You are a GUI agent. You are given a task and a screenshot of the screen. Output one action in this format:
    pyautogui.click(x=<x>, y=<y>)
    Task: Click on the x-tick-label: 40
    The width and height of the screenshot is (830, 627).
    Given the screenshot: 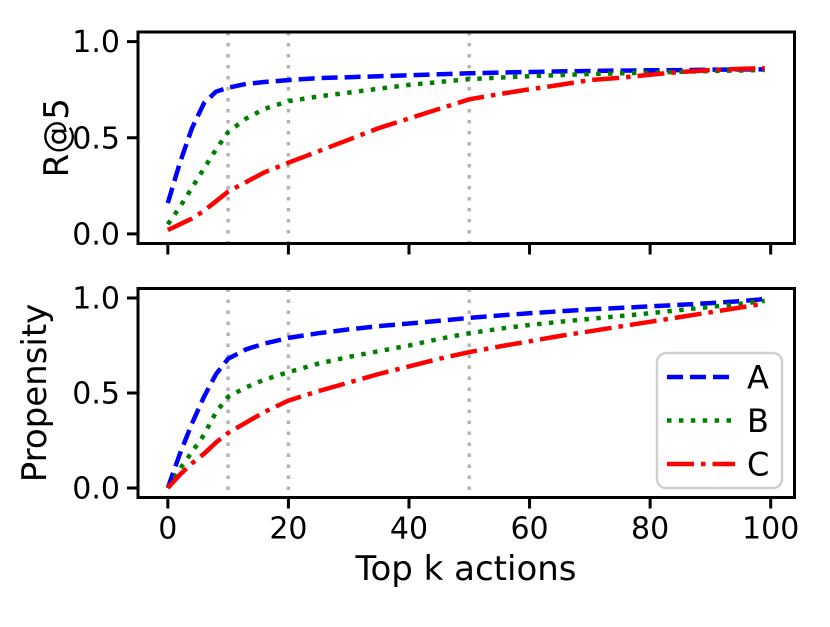 What is the action you would take?
    pyautogui.click(x=409, y=529)
    